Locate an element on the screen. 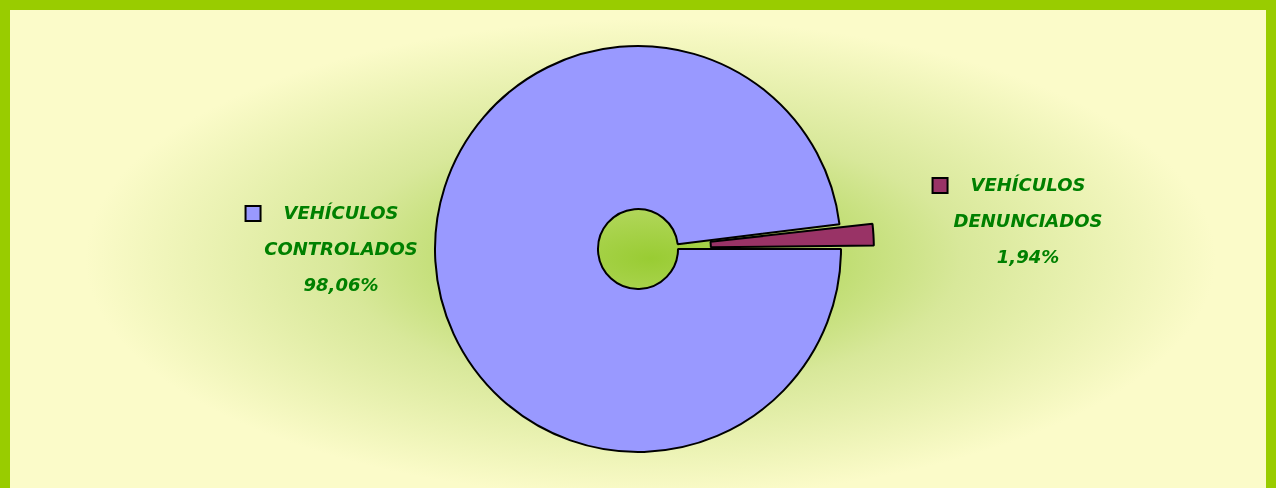 The image size is (1276, 488). data-label: 98,06% is located at coordinates (341, 284).